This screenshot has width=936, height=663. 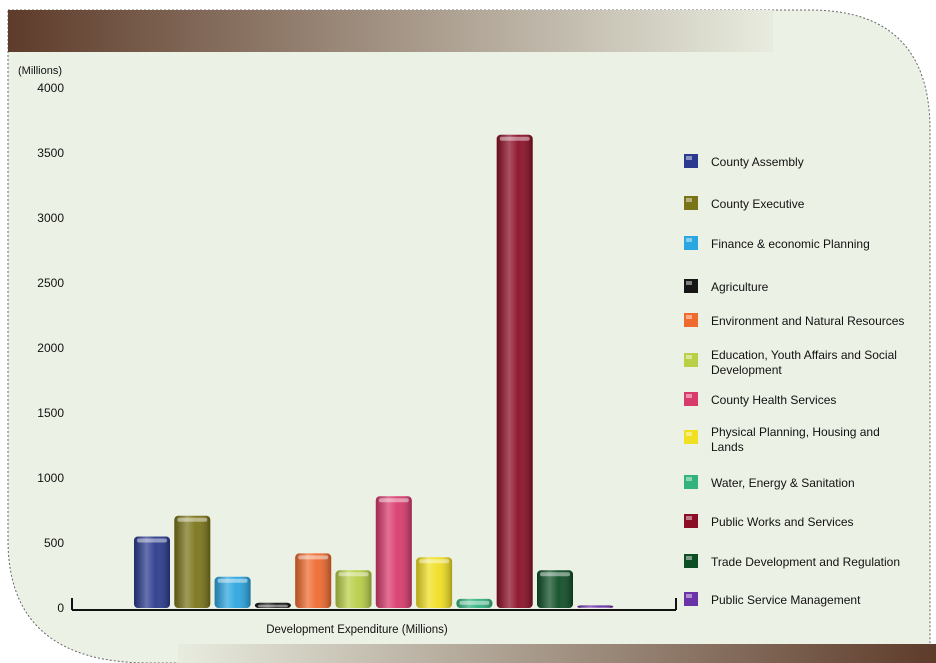 I want to click on y-tick-label: 1500, so click(x=50, y=413).